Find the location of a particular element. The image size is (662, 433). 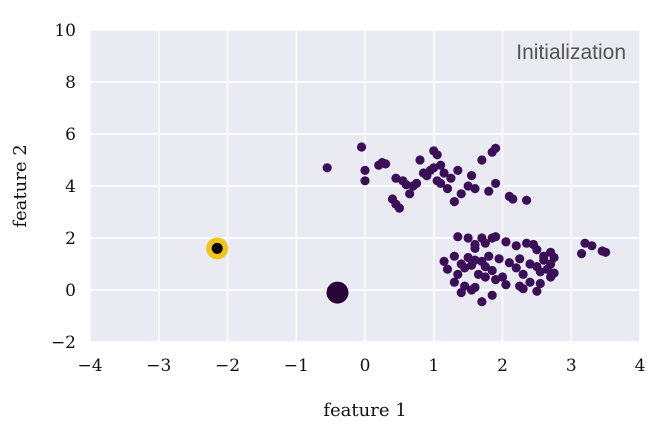

x-tick-label: 4 is located at coordinates (640, 366).